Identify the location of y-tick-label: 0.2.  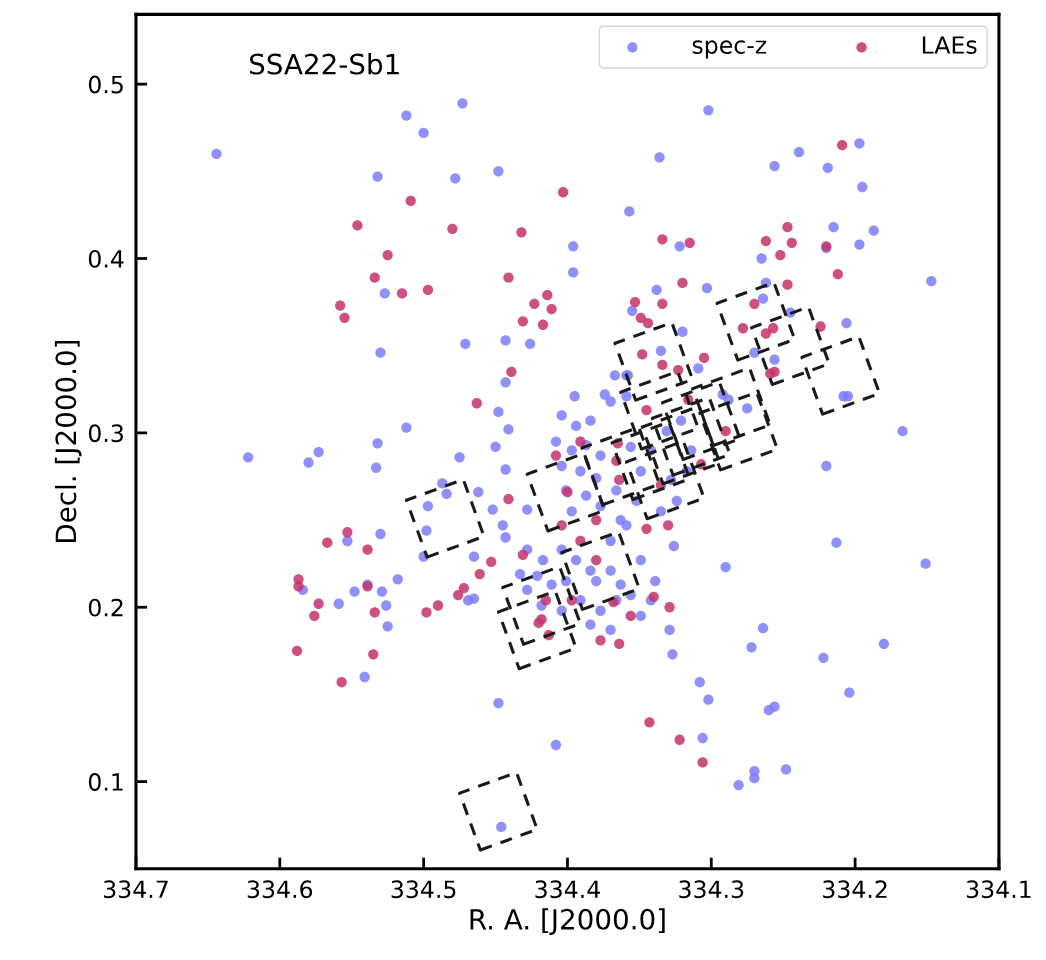
(105, 607).